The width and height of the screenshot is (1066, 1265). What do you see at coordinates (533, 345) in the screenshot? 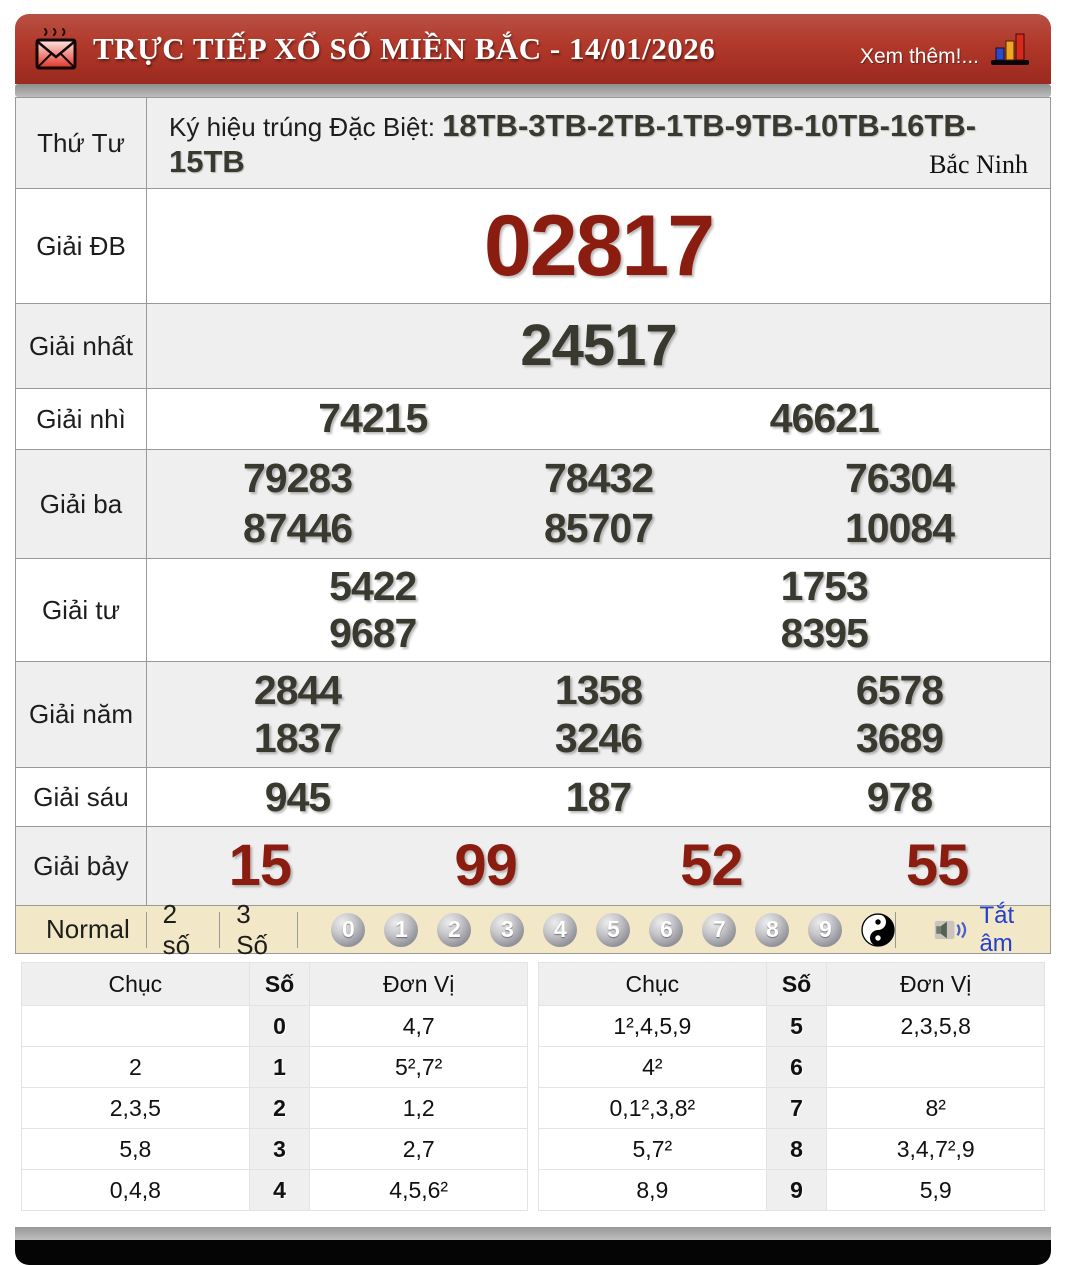
I see `prize-row-first: Giải nhất 24517` at bounding box center [533, 345].